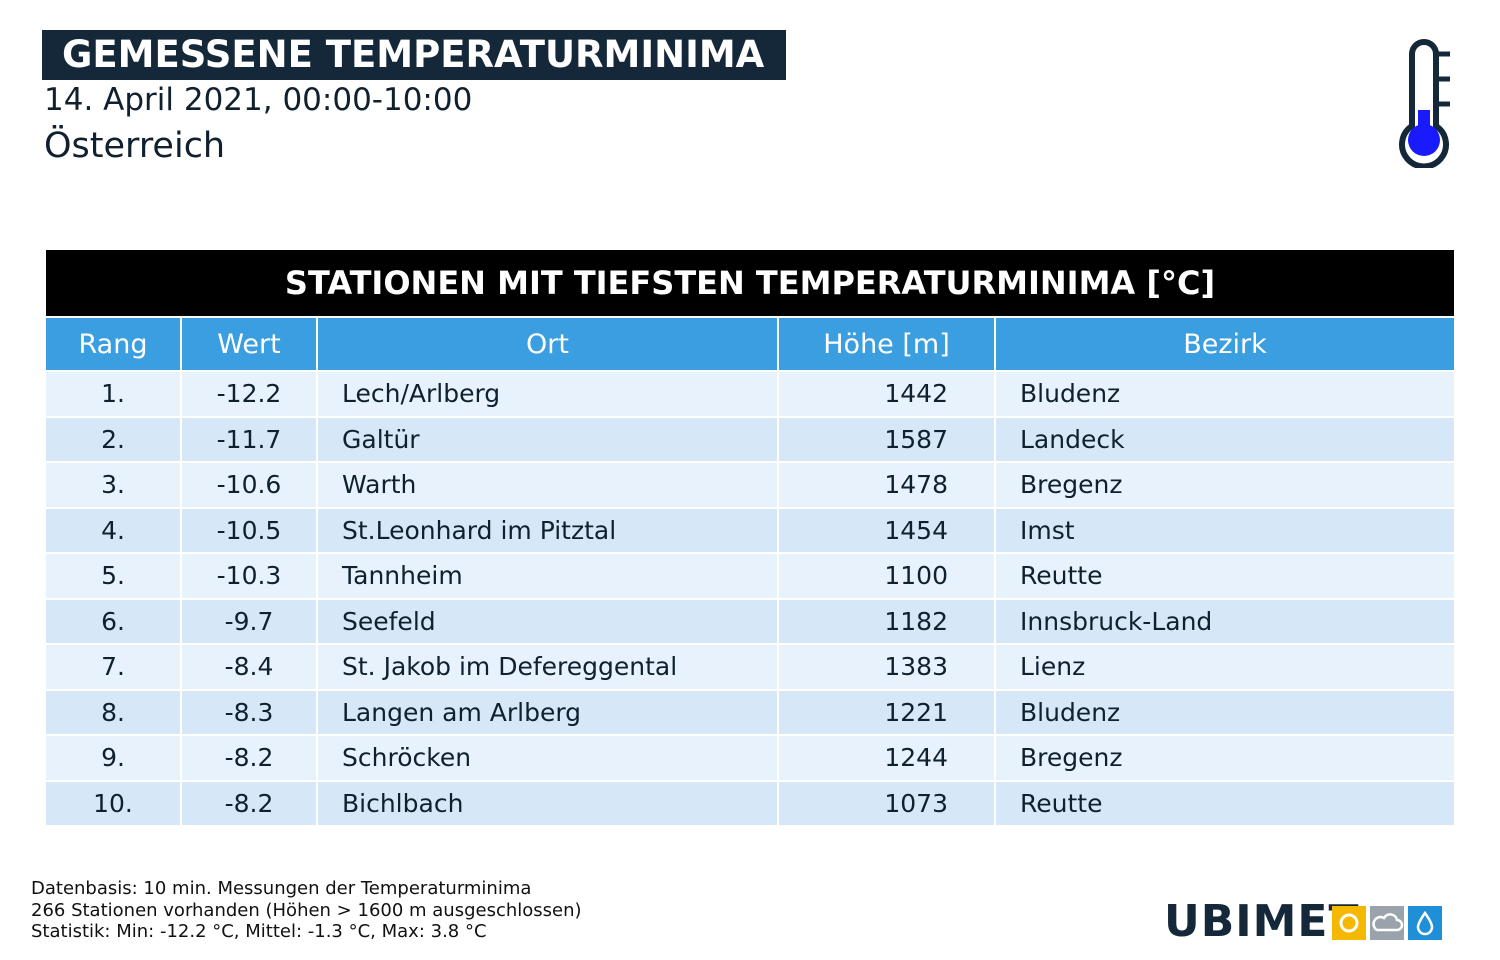 The height and width of the screenshot is (960, 1500). What do you see at coordinates (248, 485) in the screenshot?
I see `table-cell: -10.6` at bounding box center [248, 485].